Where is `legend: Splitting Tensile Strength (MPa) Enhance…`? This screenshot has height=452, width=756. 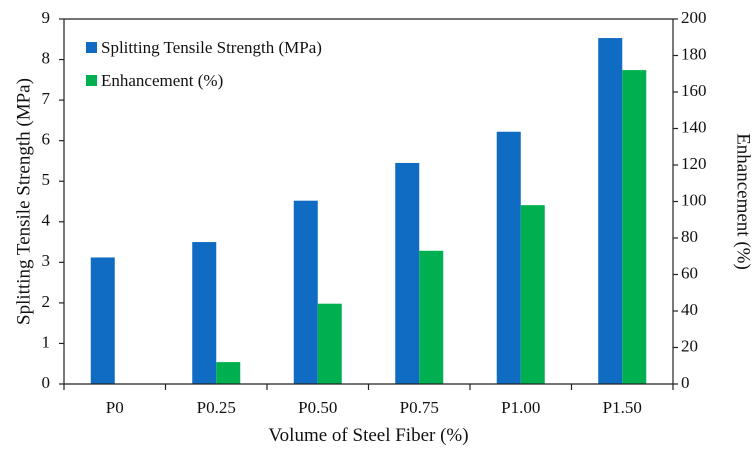 legend: Splitting Tensile Strength (MPa) Enhance… is located at coordinates (204, 64).